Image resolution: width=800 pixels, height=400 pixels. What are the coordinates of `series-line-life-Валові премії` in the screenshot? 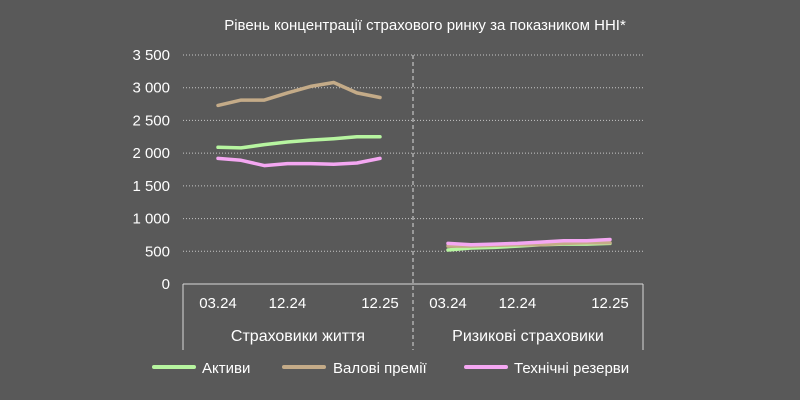 It's located at (299, 94).